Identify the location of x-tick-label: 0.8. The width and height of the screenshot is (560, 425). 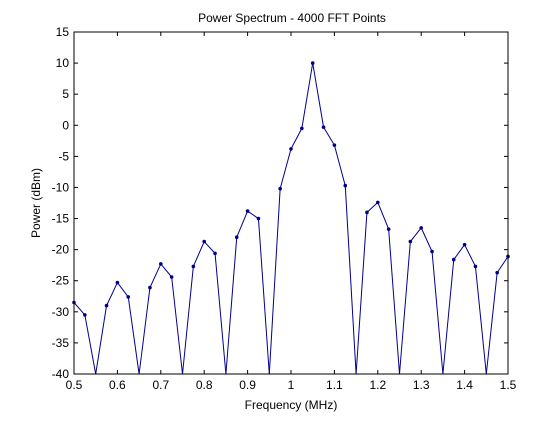
(204, 385).